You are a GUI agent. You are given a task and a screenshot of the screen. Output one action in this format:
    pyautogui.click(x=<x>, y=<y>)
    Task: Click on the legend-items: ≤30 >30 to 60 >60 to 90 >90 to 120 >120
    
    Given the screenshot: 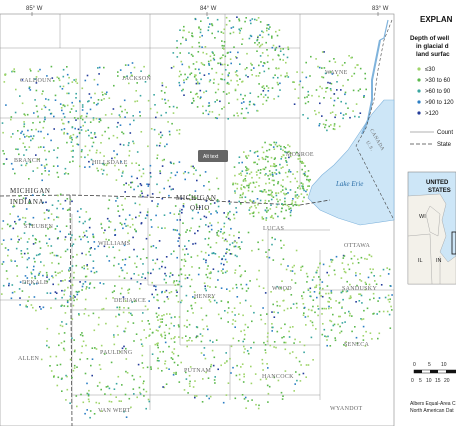 What is the action you would take?
    pyautogui.click(x=435, y=92)
    